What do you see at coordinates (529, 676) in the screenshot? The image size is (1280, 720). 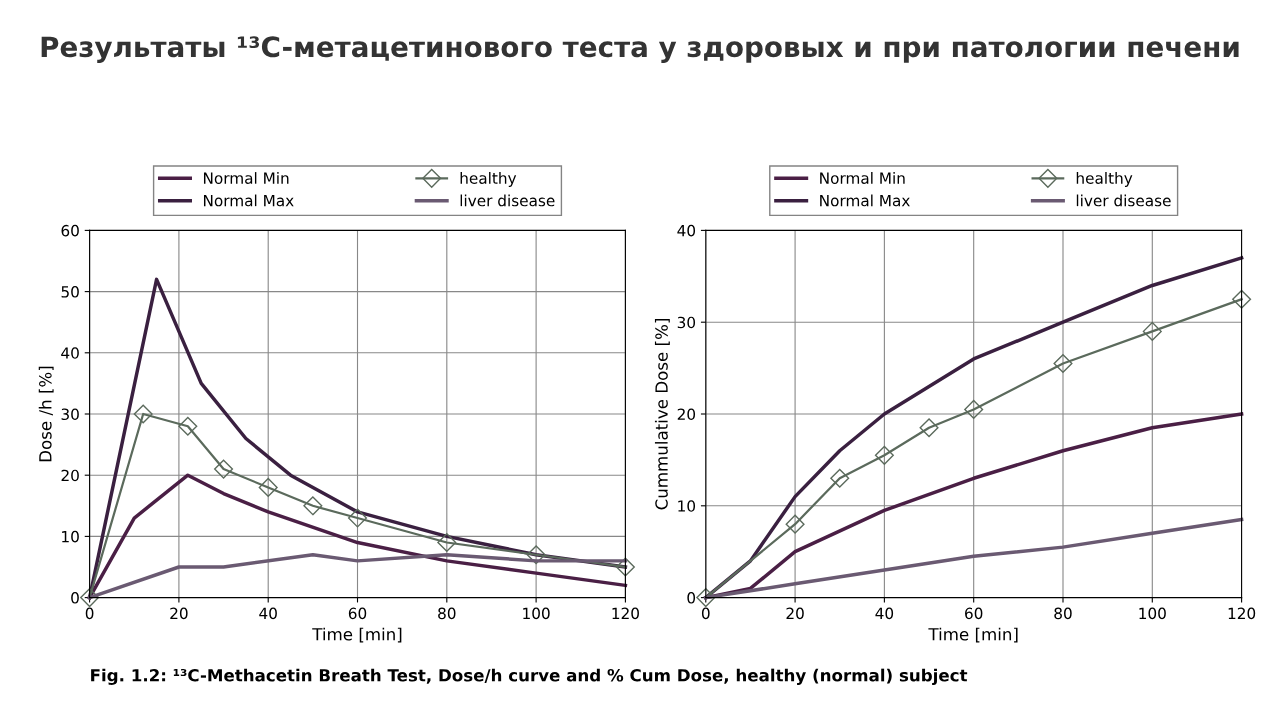 I see `caption: Fig. 1.2: ¹³C-Methacetin Breath Test, Dose/h curve and % Cum Dose, healthy (normal) subject` at bounding box center [529, 676].